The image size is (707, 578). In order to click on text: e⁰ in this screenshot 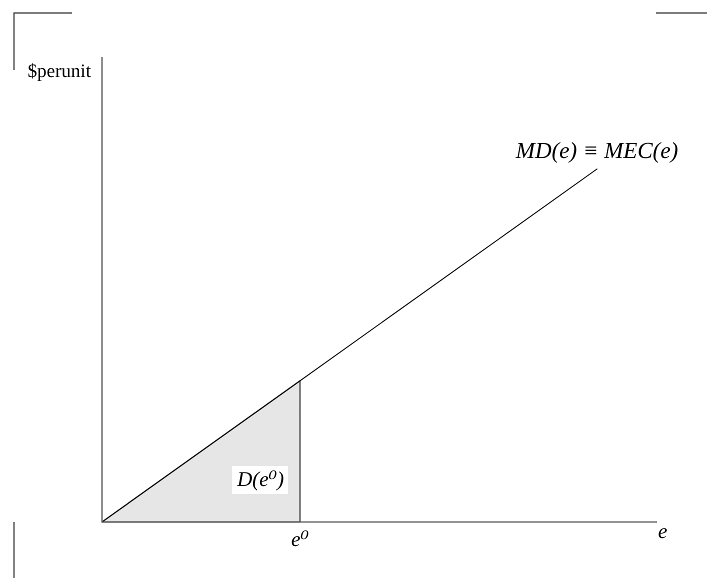, I will do `click(300, 539)`.